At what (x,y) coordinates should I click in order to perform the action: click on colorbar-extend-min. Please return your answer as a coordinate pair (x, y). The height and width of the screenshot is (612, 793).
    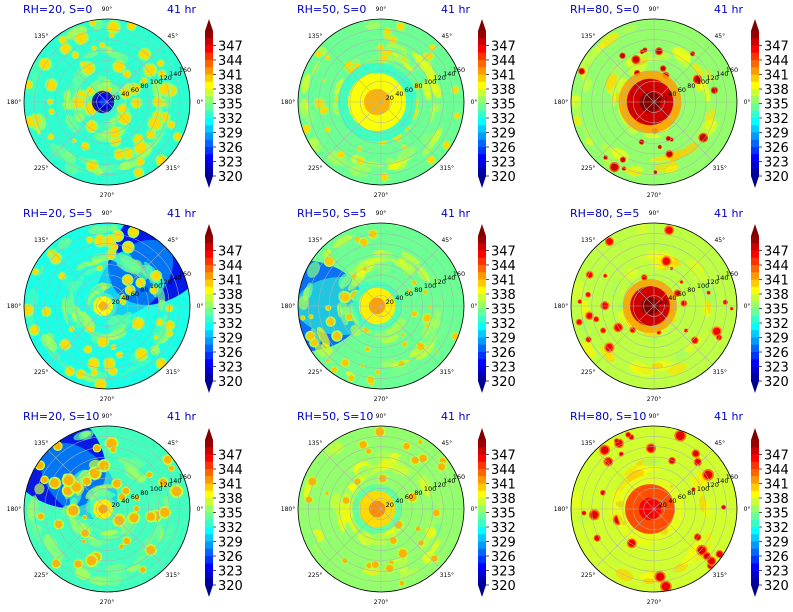
    Looking at the image, I should click on (755, 387).